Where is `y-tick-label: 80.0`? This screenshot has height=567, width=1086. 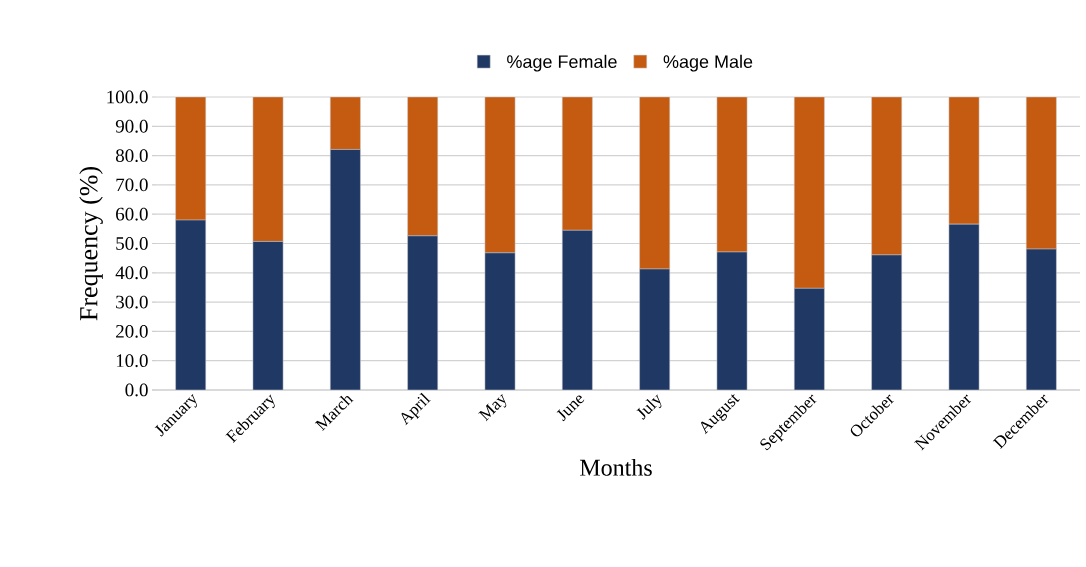 y-tick-label: 80.0 is located at coordinates (131, 156).